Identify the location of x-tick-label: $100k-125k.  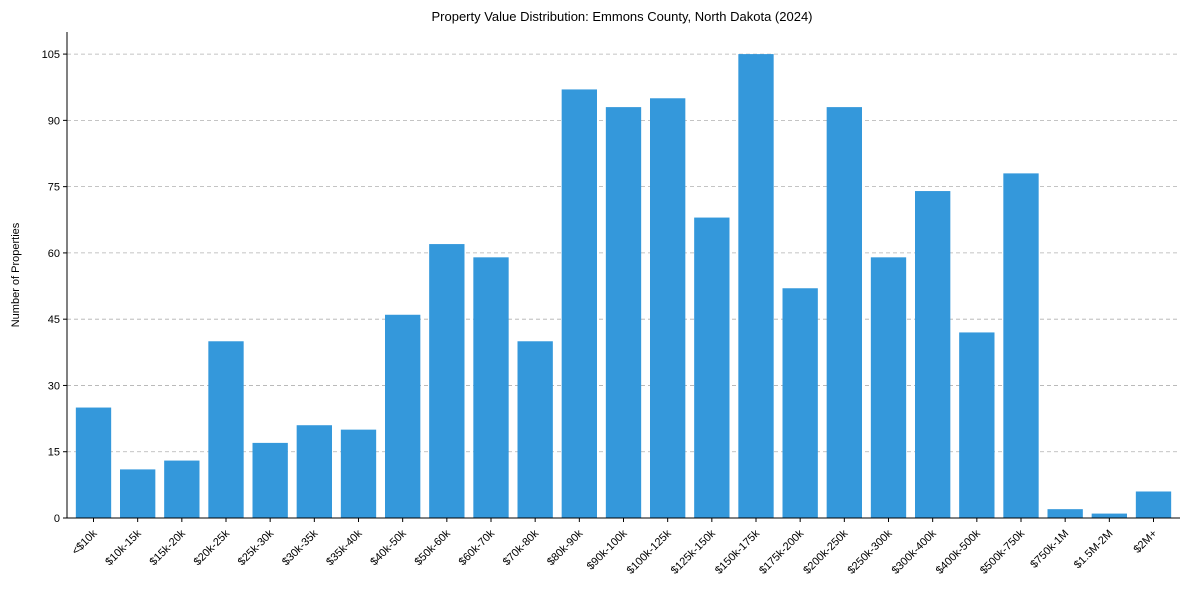
(649, 551).